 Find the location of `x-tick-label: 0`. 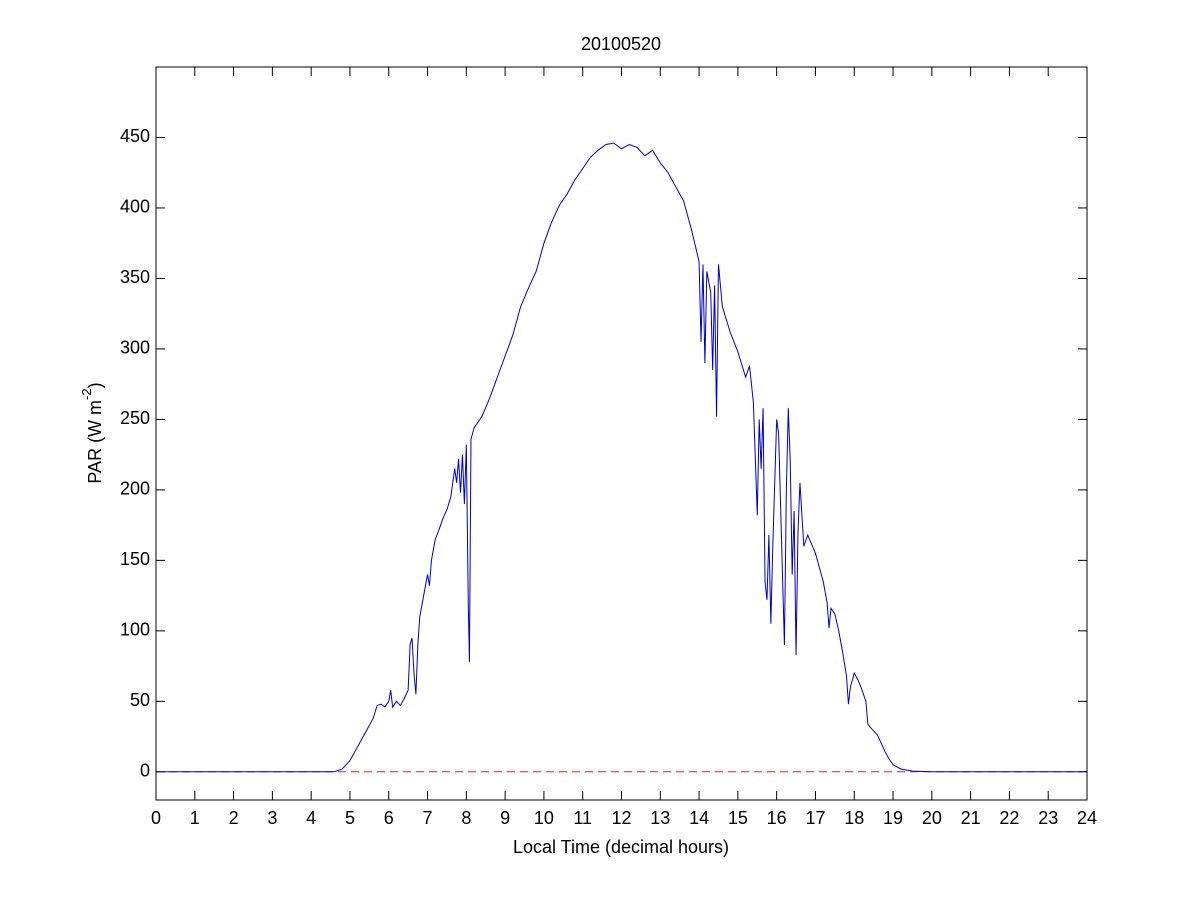

x-tick-label: 0 is located at coordinates (156, 818).